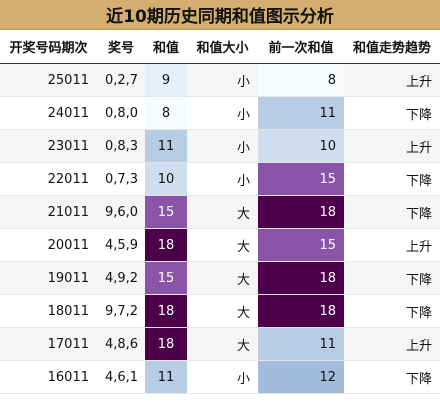 The height and width of the screenshot is (405, 440). Describe the element at coordinates (121, 113) in the screenshot. I see `cell-numbers: 0,8,0` at that location.